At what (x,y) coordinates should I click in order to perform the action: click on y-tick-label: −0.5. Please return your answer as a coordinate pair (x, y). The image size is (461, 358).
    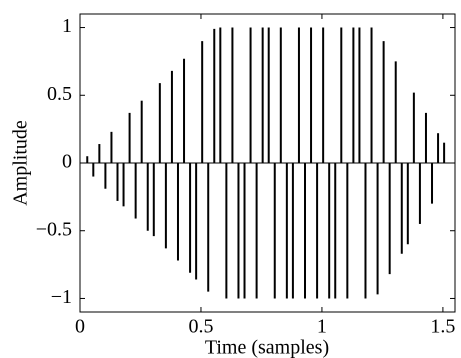
    Looking at the image, I should click on (54, 229).